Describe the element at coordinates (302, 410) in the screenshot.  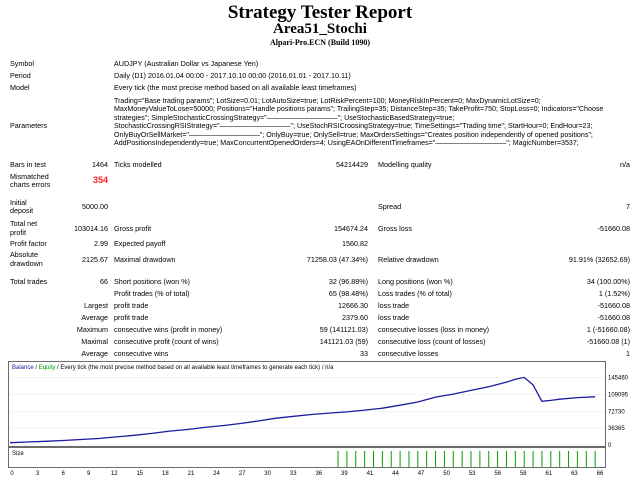
I see `balance-series-line` at that location.